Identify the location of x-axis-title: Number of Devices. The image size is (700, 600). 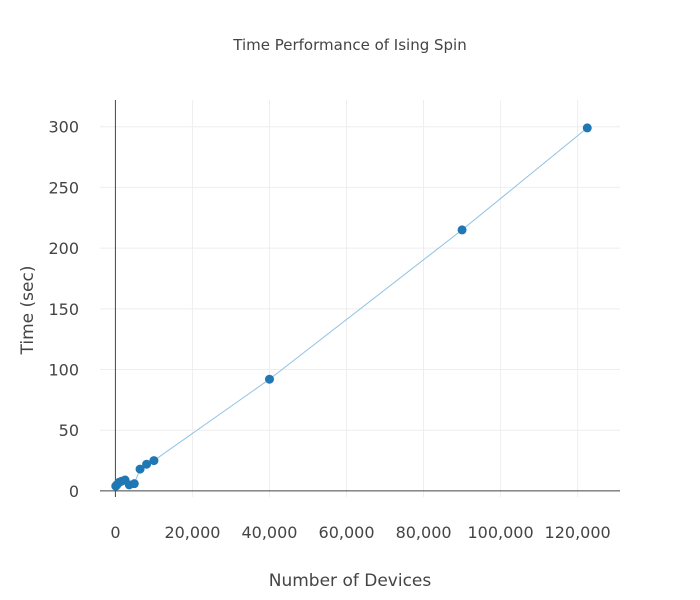
(350, 581).